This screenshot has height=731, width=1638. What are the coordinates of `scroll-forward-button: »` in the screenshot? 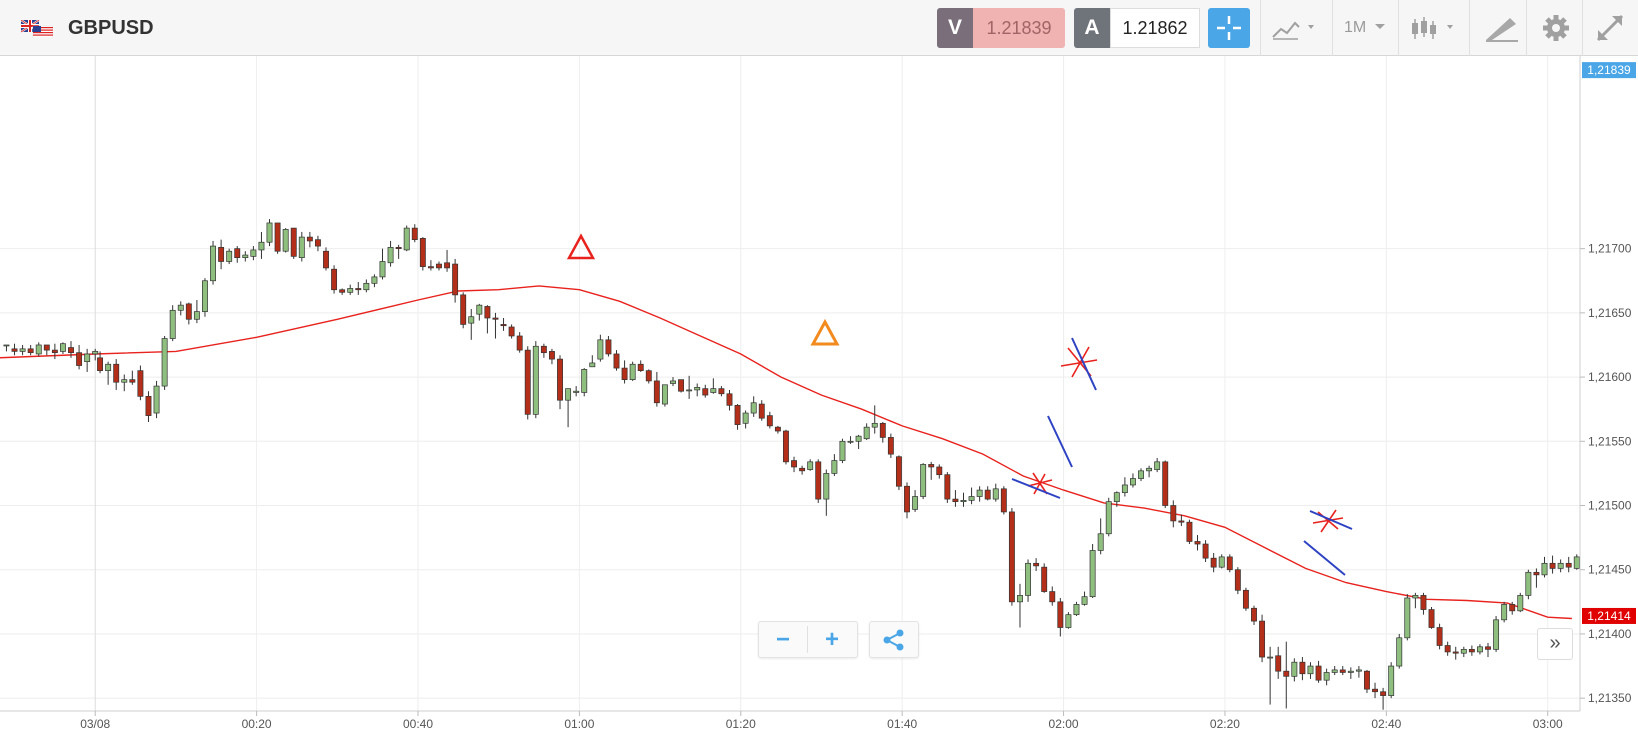 It's located at (1555, 644).